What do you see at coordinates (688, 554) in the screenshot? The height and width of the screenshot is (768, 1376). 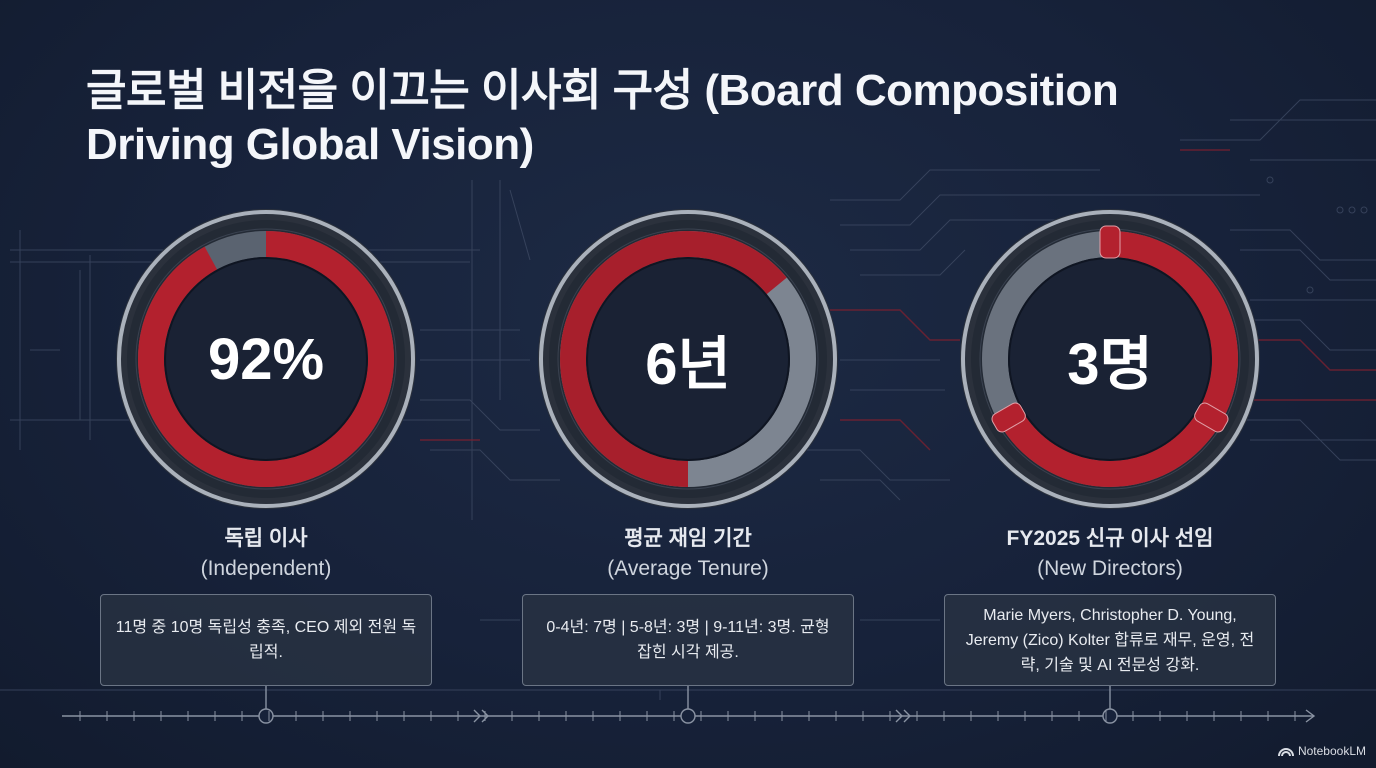 I see `metric-label-tenure: 평균 재임 기간 (Average Tenure)` at bounding box center [688, 554].